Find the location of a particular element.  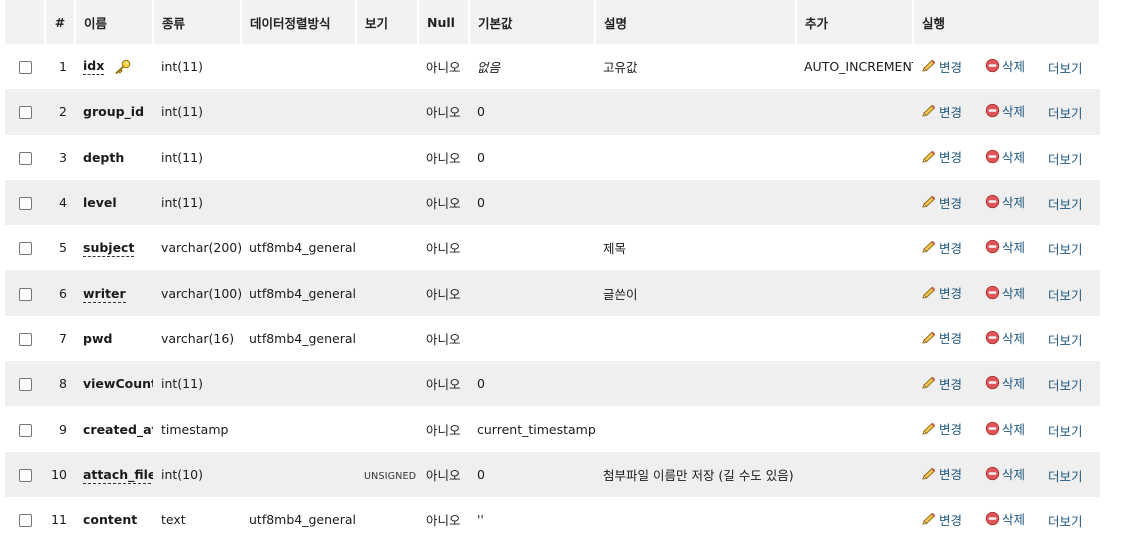

table-row: 8 viewCount int(11) 아니오 0 변경 is located at coordinates (552, 384).